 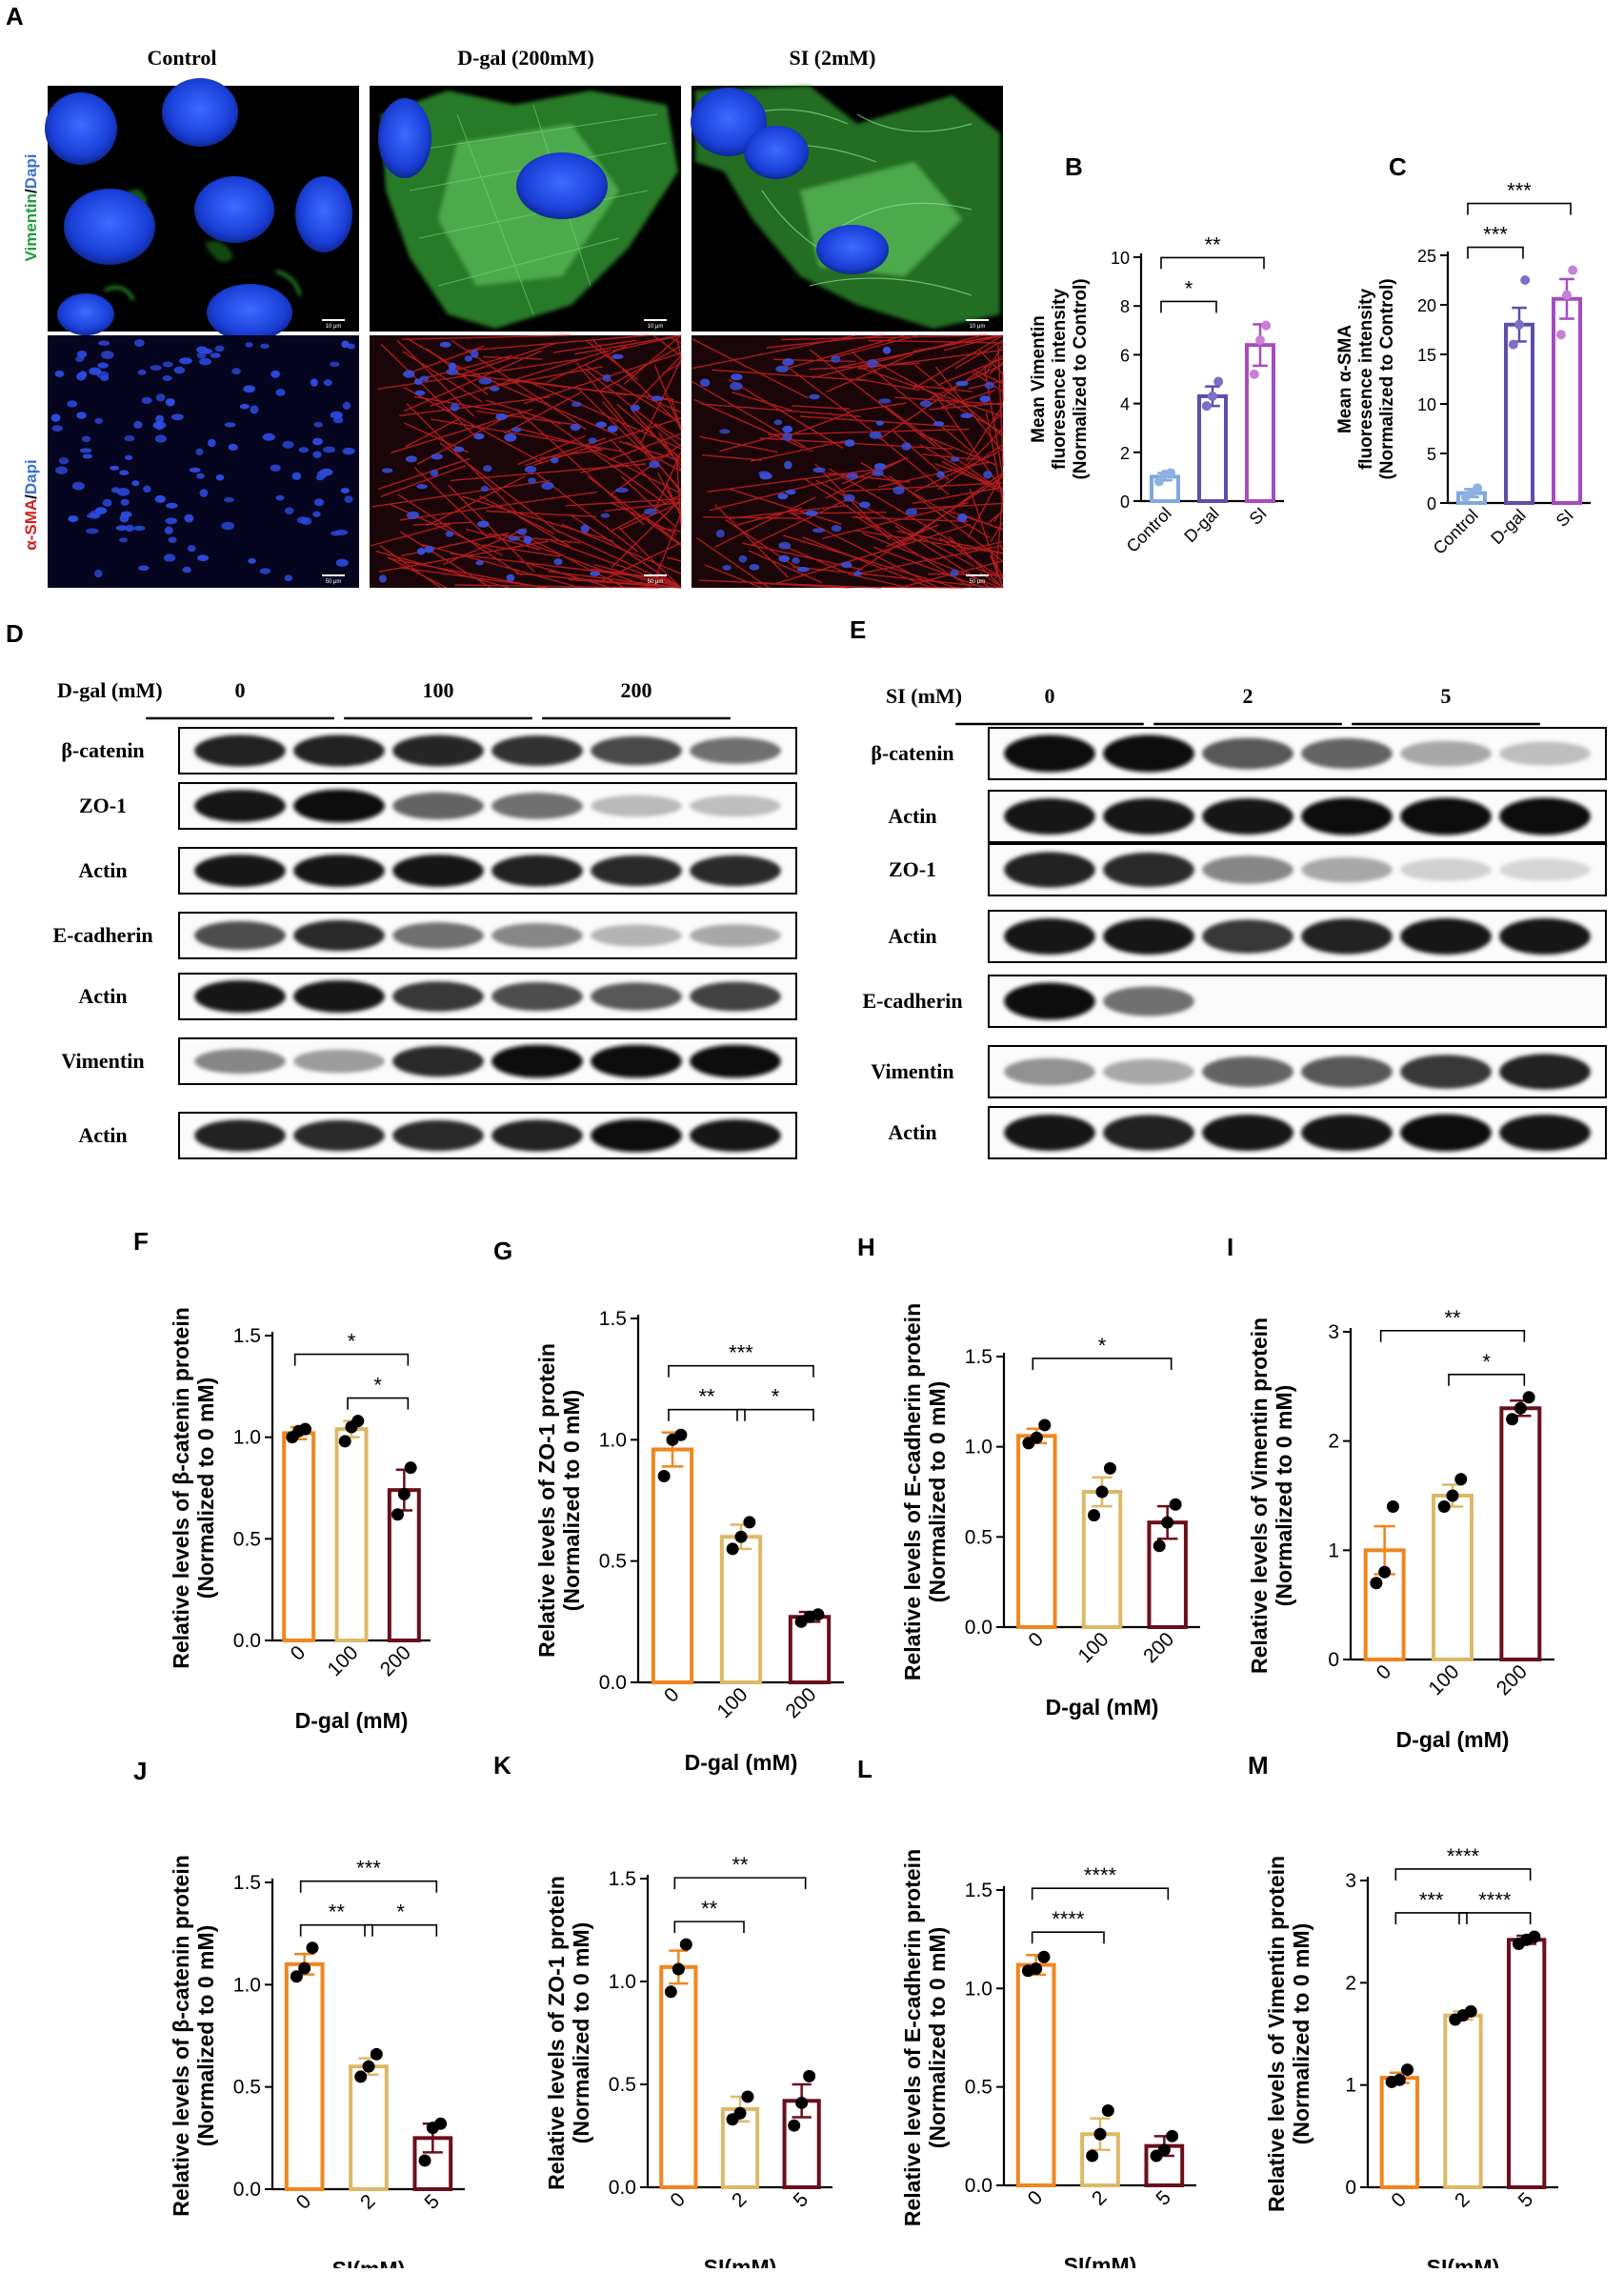 What do you see at coordinates (525, 209) in the screenshot?
I see `micrograph-vimentin-dgal: 10 μm` at bounding box center [525, 209].